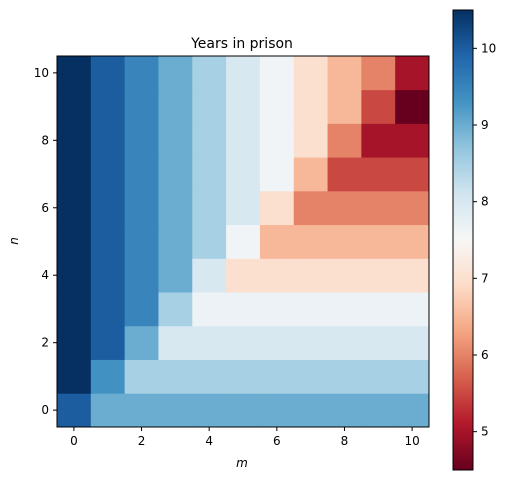 This screenshot has height=487, width=512. Describe the element at coordinates (45, 275) in the screenshot. I see `y-tick-label: 4` at that location.